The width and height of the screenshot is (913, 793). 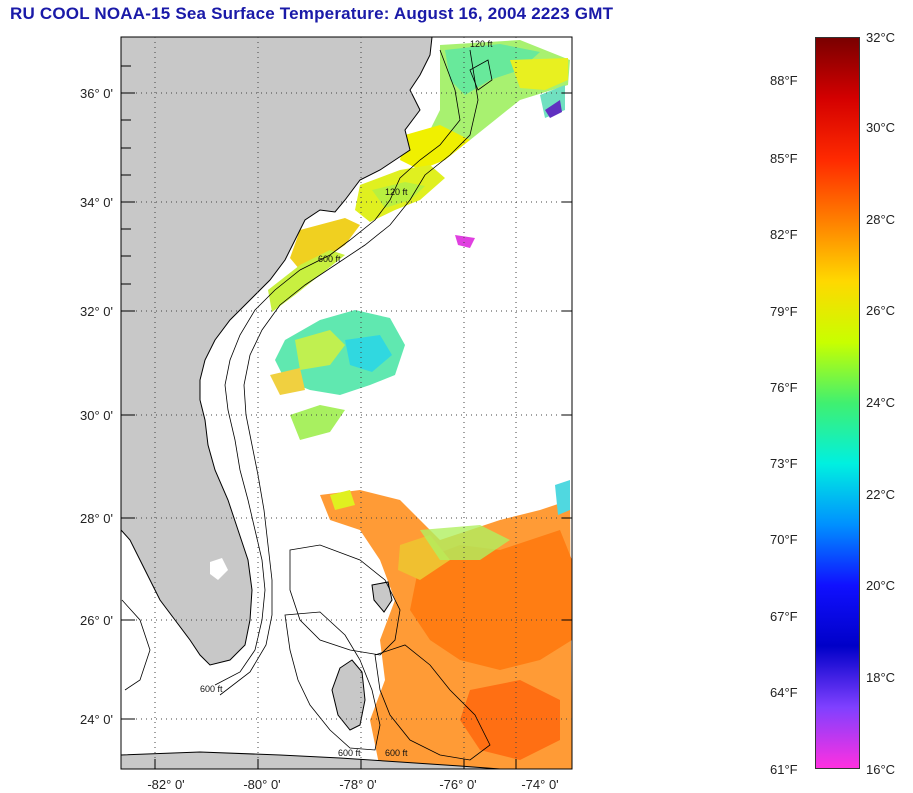 What do you see at coordinates (784, 769) in the screenshot?
I see `fahrenheit-label: 61°F` at bounding box center [784, 769].